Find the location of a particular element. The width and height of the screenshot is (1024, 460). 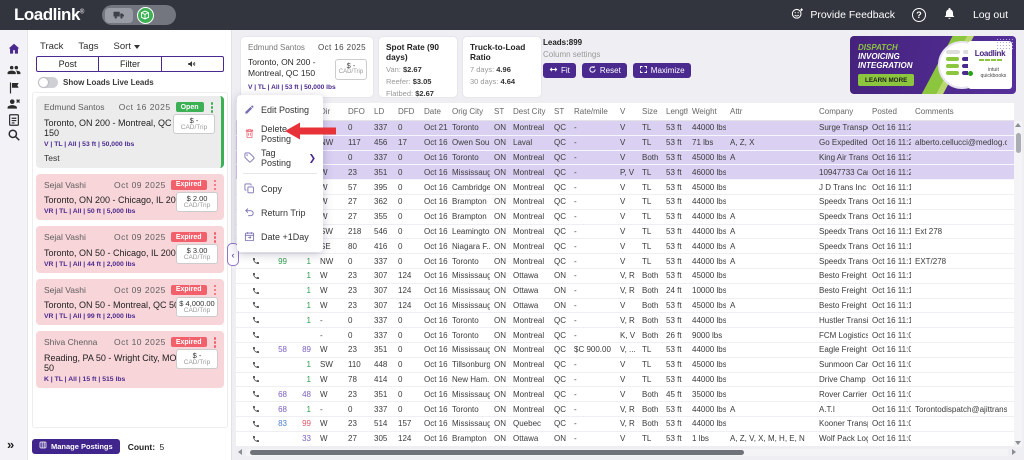

remove-user-icon is located at coordinates (14, 104).